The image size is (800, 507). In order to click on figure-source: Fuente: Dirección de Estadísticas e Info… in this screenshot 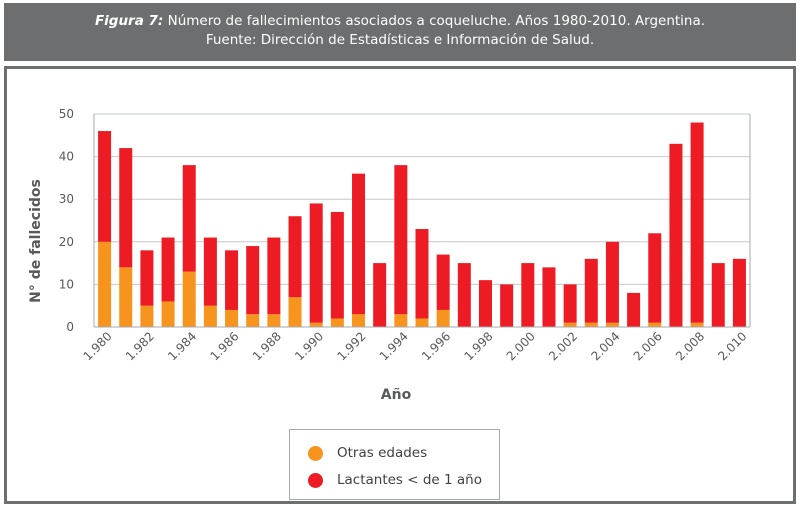, I will do `click(400, 40)`.